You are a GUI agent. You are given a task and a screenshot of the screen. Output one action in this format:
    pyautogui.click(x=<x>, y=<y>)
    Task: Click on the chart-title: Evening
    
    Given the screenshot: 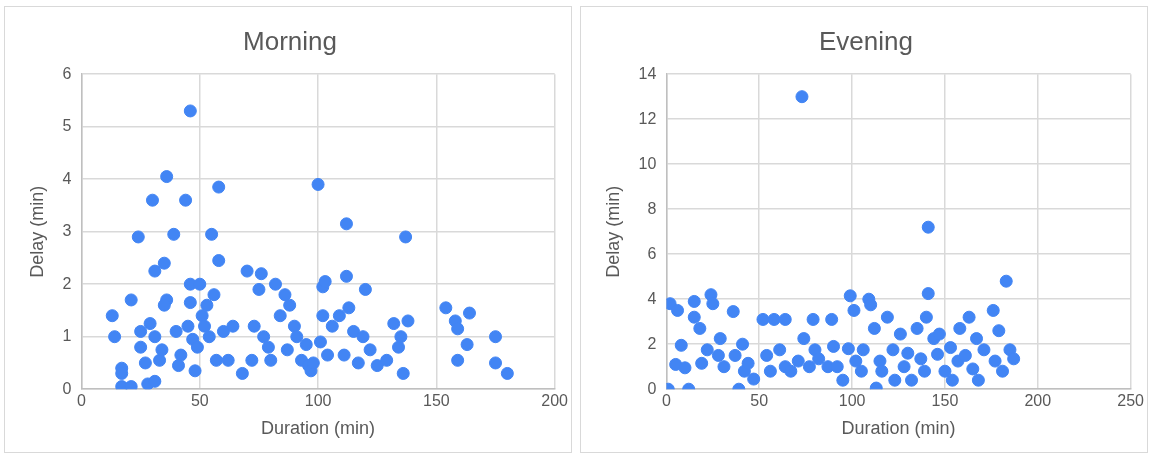 What is the action you would take?
    pyautogui.click(x=866, y=40)
    